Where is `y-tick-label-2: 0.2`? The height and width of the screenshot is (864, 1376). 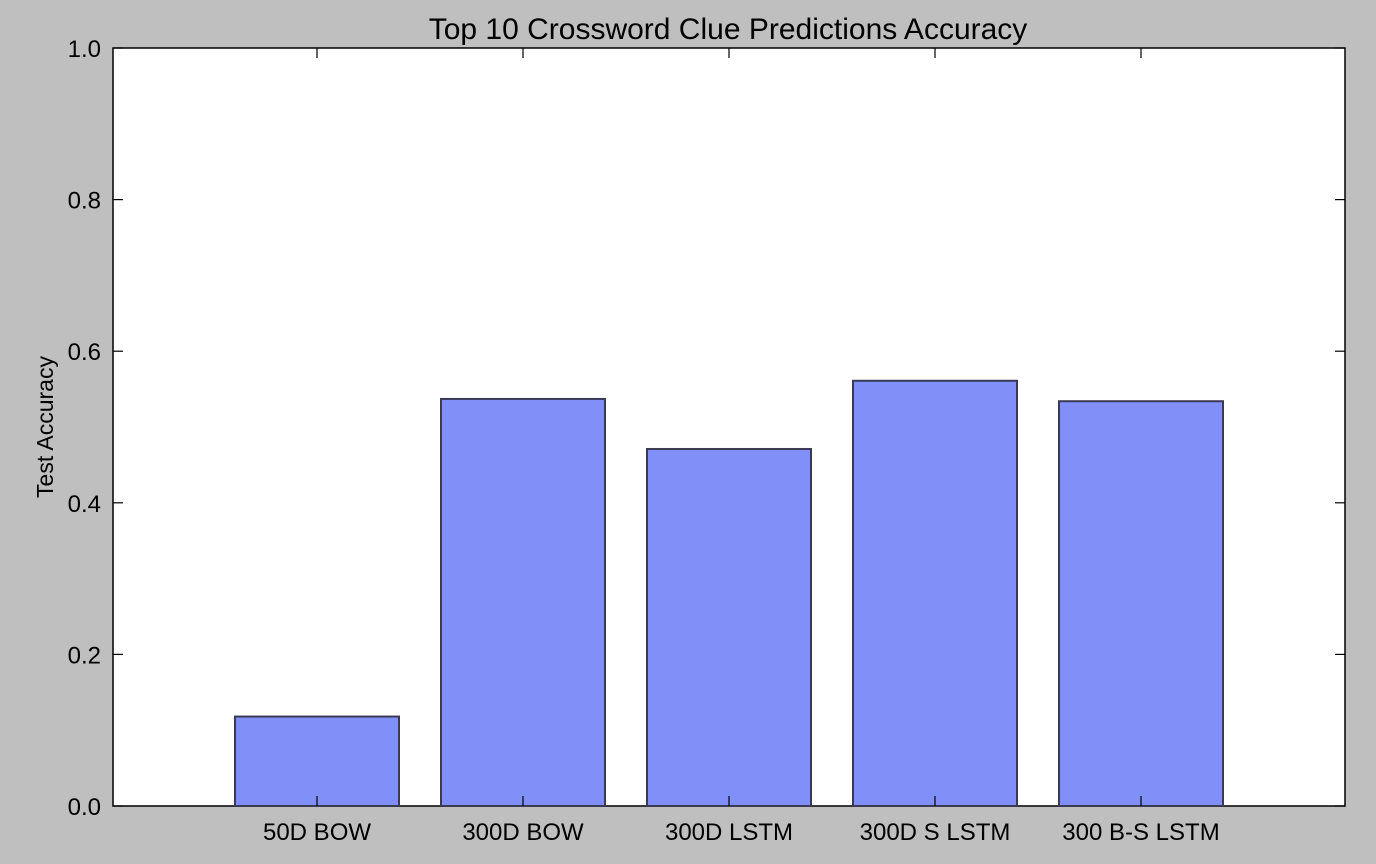 y-tick-label-2: 0.2 is located at coordinates (84, 655).